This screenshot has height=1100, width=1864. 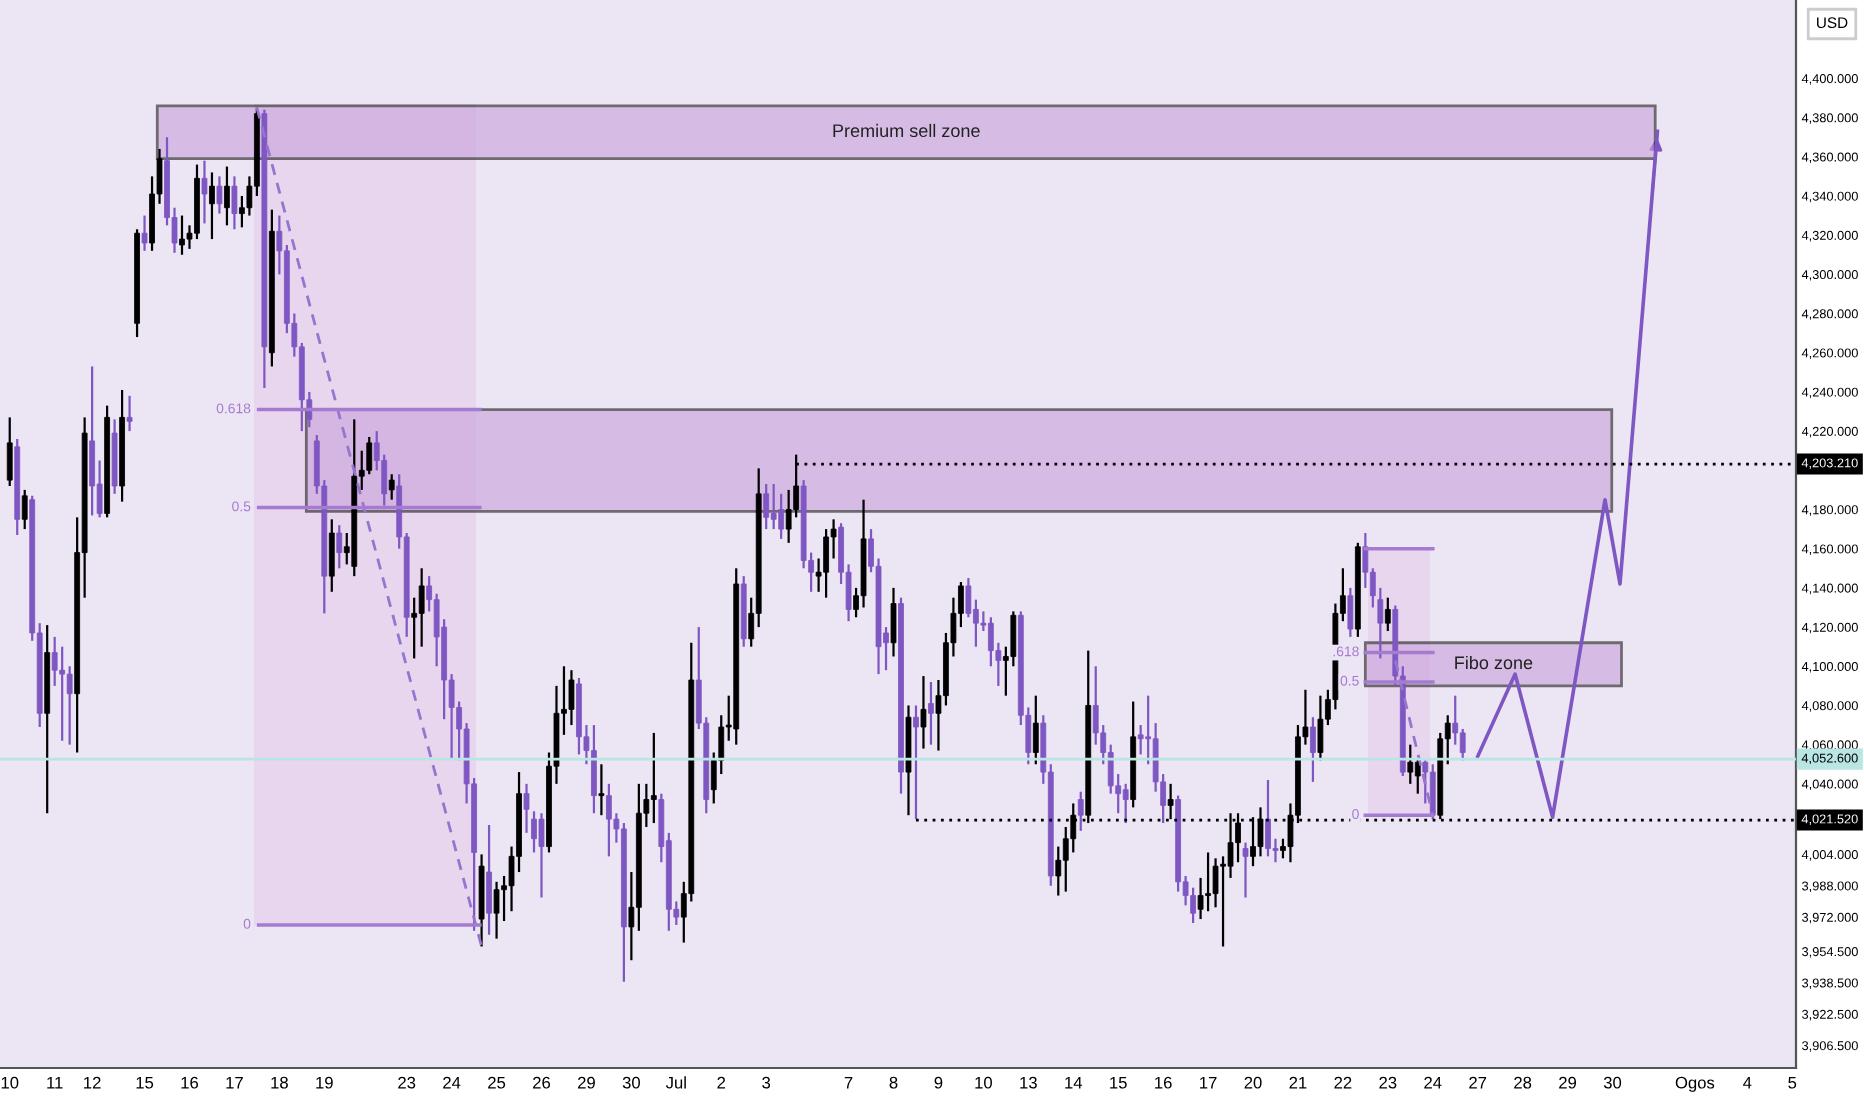 I want to click on x-tick-label: 13, so click(x=1028, y=1082).